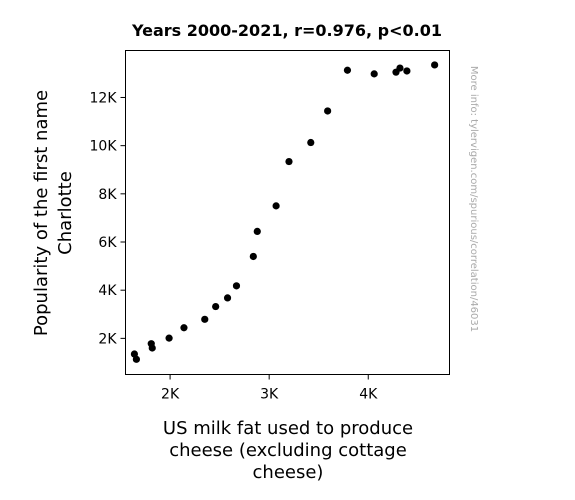 The height and width of the screenshot is (500, 575). Describe the element at coordinates (286, 30) in the screenshot. I see `chart-title: Years 2000-2021, r=0.976, p<0.01` at that location.